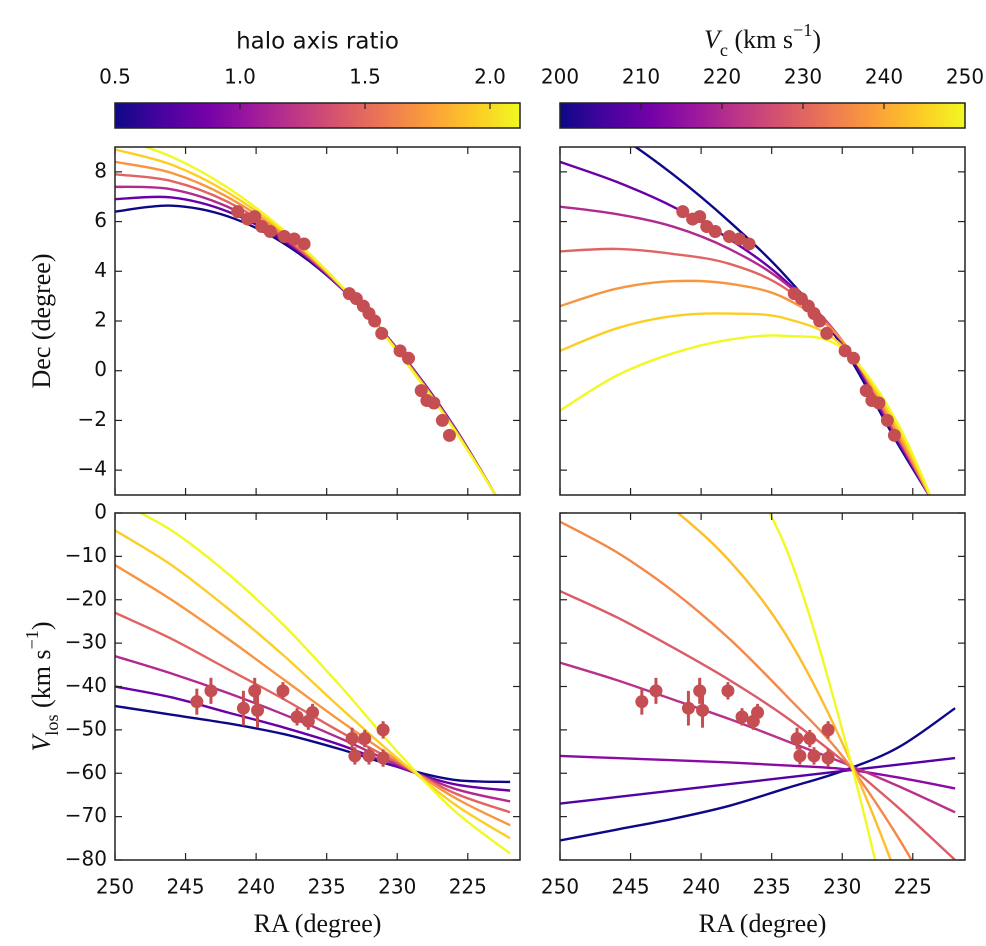  I want to click on colorbar-tick-label: 240, so click(884, 77).